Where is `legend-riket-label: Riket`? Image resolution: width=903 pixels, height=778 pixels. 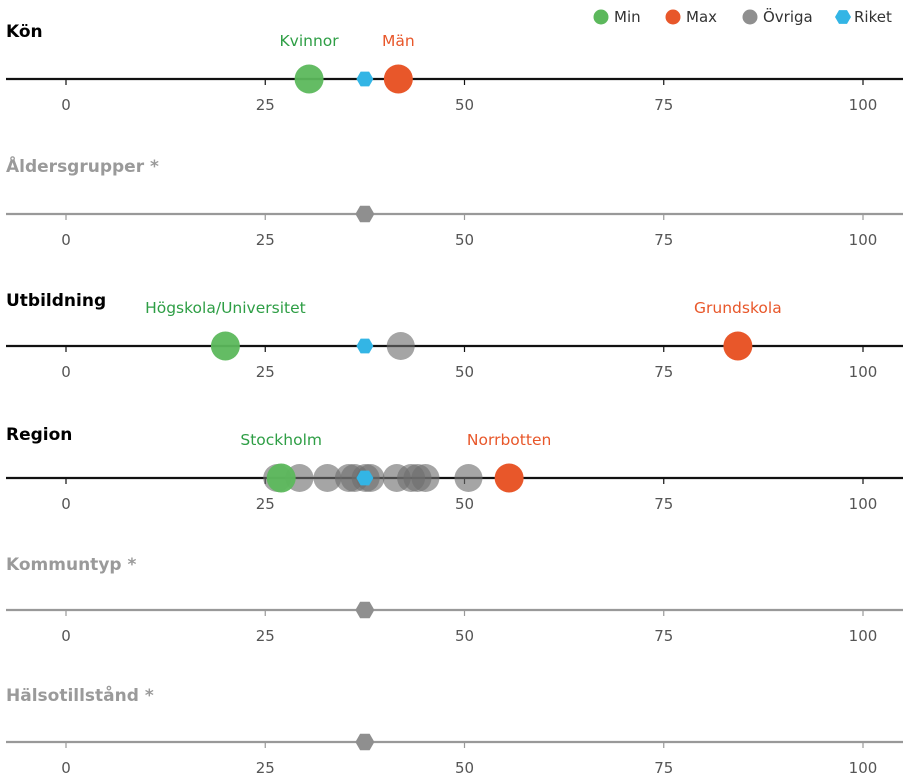 legend-riket-label: Riket is located at coordinates (873, 17).